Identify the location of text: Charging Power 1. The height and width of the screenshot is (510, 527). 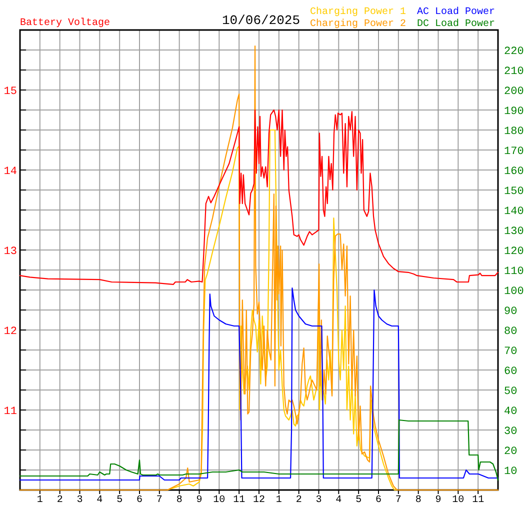
(358, 12).